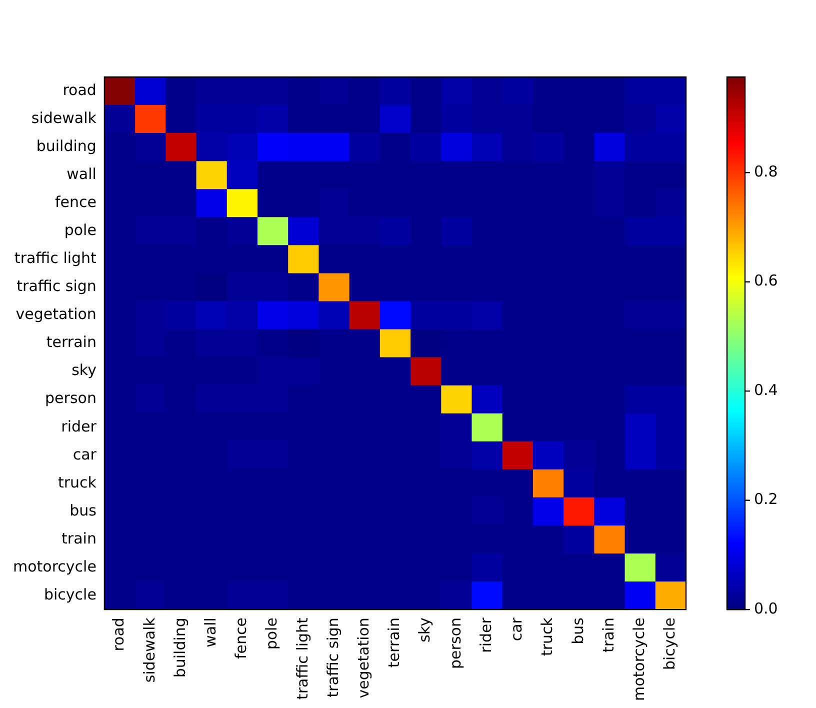 This screenshot has width=816, height=708. I want to click on y-tick-label: bus, so click(83, 510).